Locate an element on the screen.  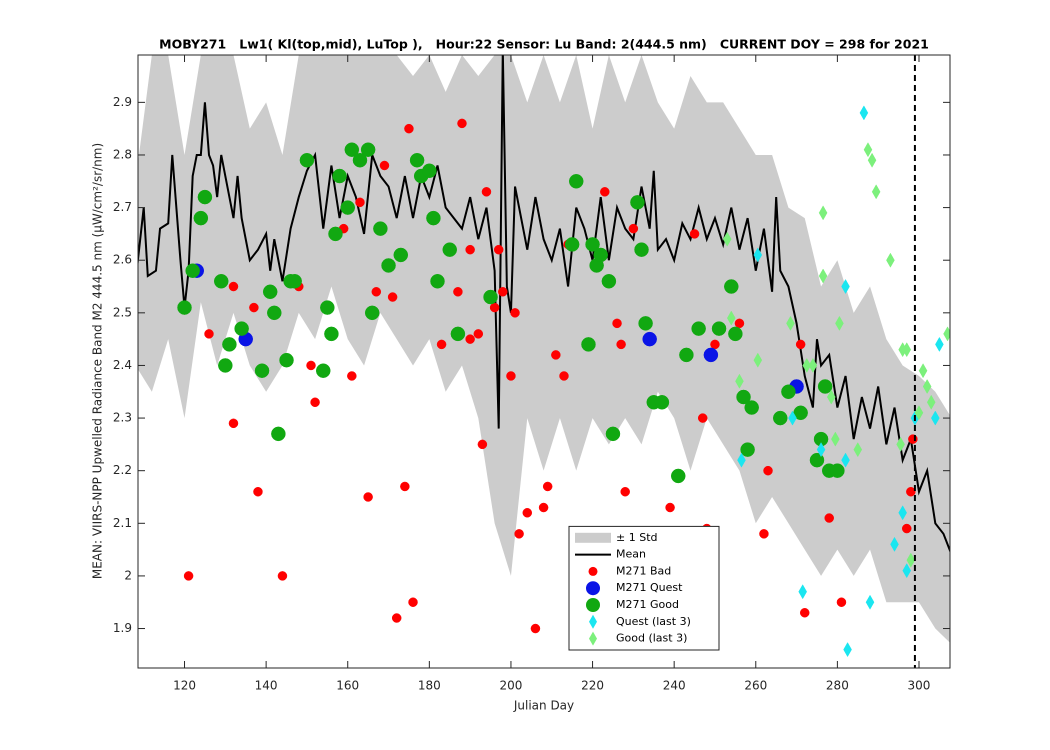
y-tick-label: 2.8 is located at coordinates (122, 154).